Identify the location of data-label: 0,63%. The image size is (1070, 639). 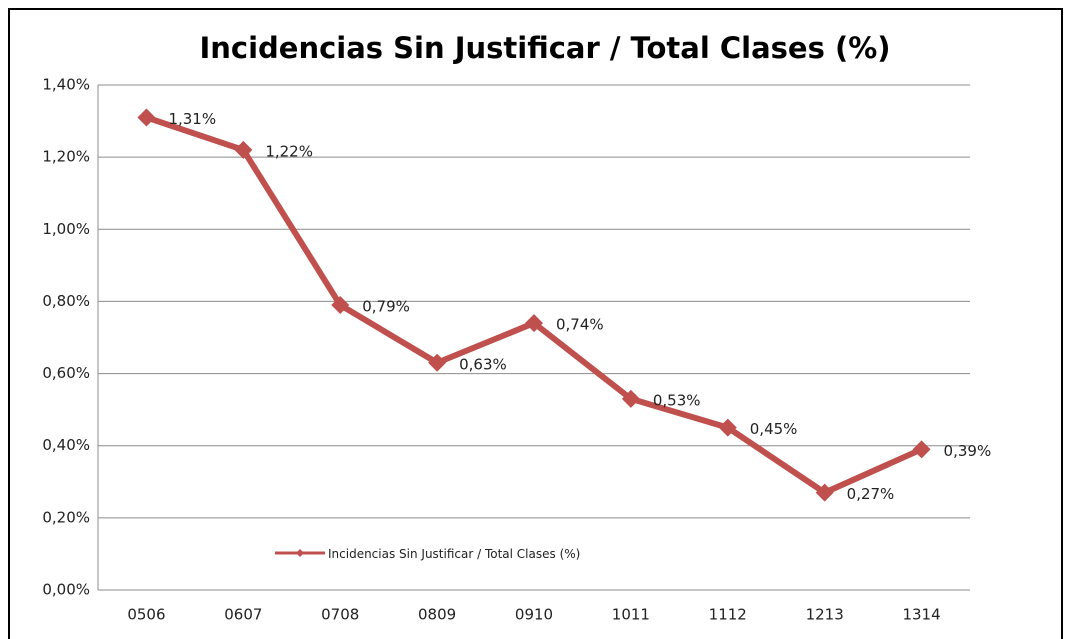
(483, 364).